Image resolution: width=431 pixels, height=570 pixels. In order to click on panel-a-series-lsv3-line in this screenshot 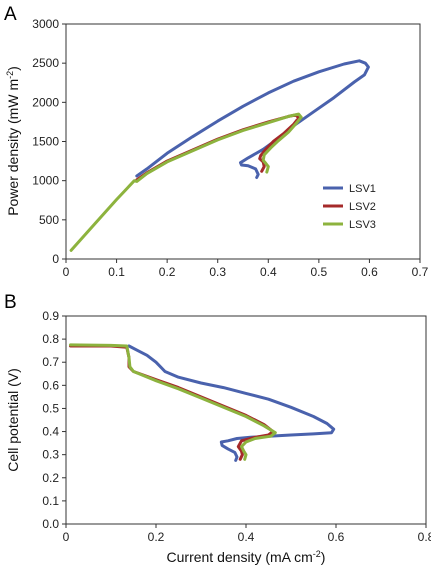, I will do `click(186, 182)`.